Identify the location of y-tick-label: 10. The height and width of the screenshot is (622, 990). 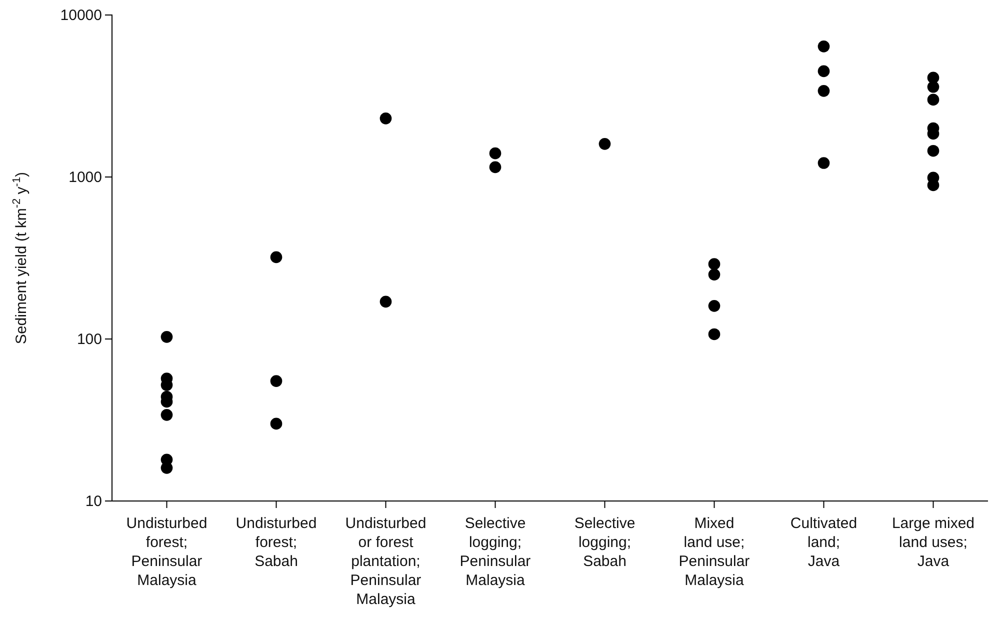
(93, 501).